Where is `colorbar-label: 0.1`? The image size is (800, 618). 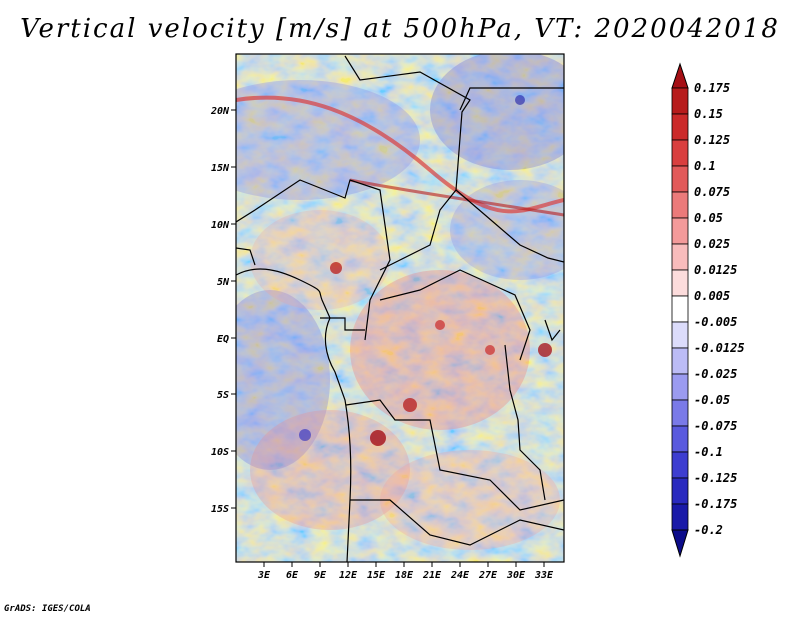
colorbar-label: 0.1 is located at coordinates (705, 166).